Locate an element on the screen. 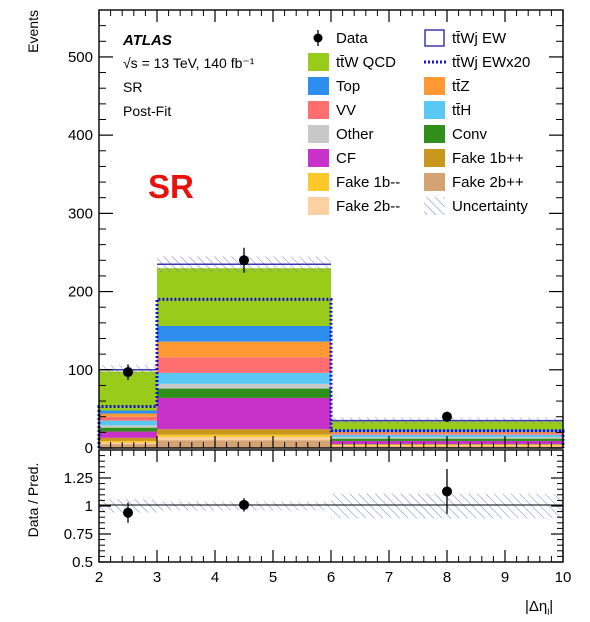 The width and height of the screenshot is (590, 622). legend-label-fake-1b-: Fake 1b++ is located at coordinates (488, 158).